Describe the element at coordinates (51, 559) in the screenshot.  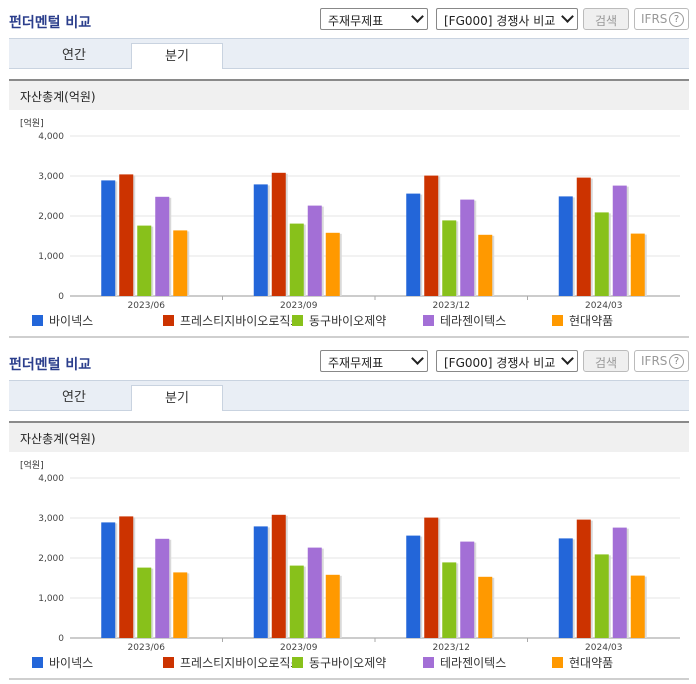
I see `y-tick-label: 2,000` at that location.